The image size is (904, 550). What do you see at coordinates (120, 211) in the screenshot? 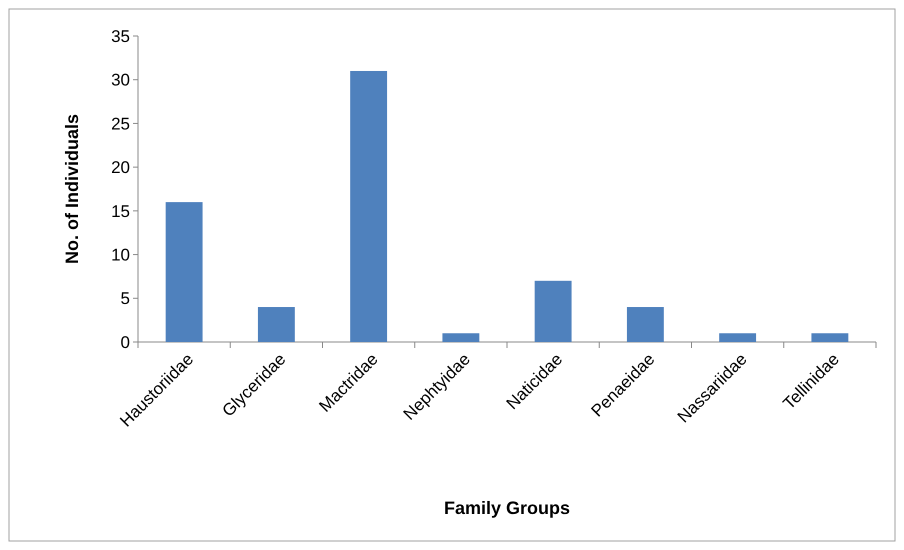
I see `y-tick-label: 15` at bounding box center [120, 211].